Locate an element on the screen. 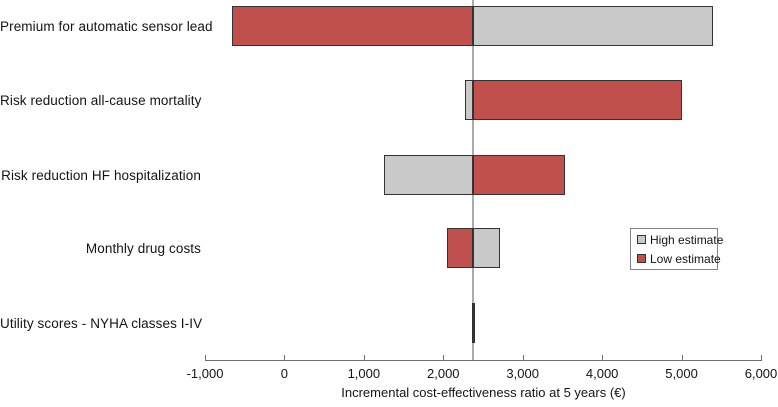 The width and height of the screenshot is (778, 407). category-label: Risk reduction HF hospitalization is located at coordinates (101, 175).